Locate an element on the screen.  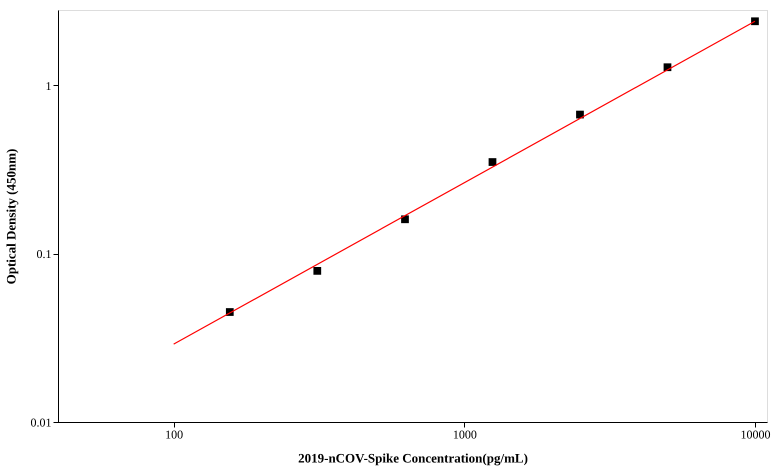
y-tick-label: 1 is located at coordinates (49, 85).